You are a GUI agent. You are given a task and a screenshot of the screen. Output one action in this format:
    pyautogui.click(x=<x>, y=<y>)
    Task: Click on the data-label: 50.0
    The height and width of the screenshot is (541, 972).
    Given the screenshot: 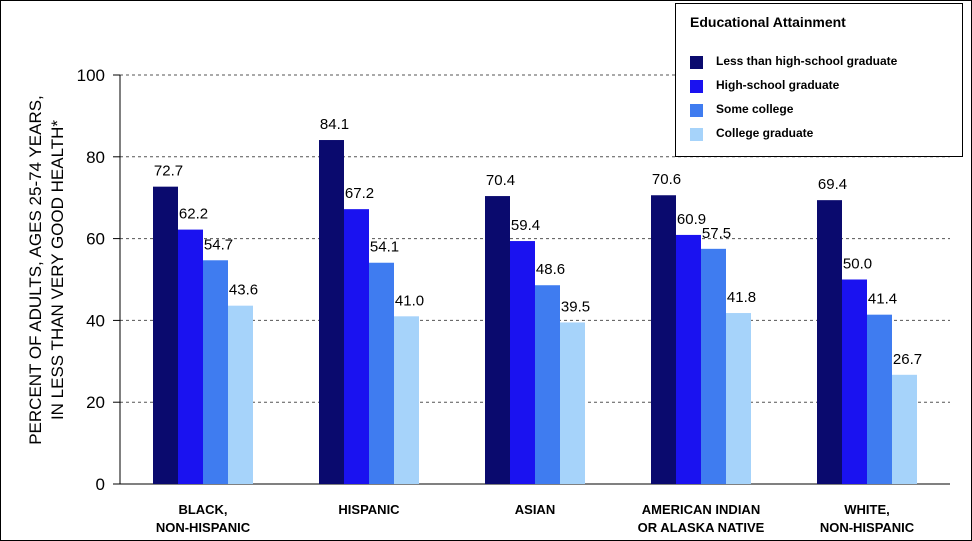 What is the action you would take?
    pyautogui.click(x=857, y=264)
    